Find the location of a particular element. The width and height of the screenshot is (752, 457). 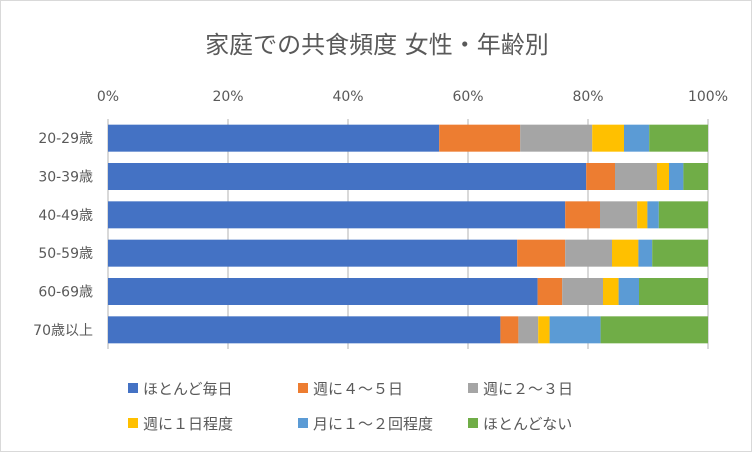

legend-label: 週に１日程度 is located at coordinates (188, 424).